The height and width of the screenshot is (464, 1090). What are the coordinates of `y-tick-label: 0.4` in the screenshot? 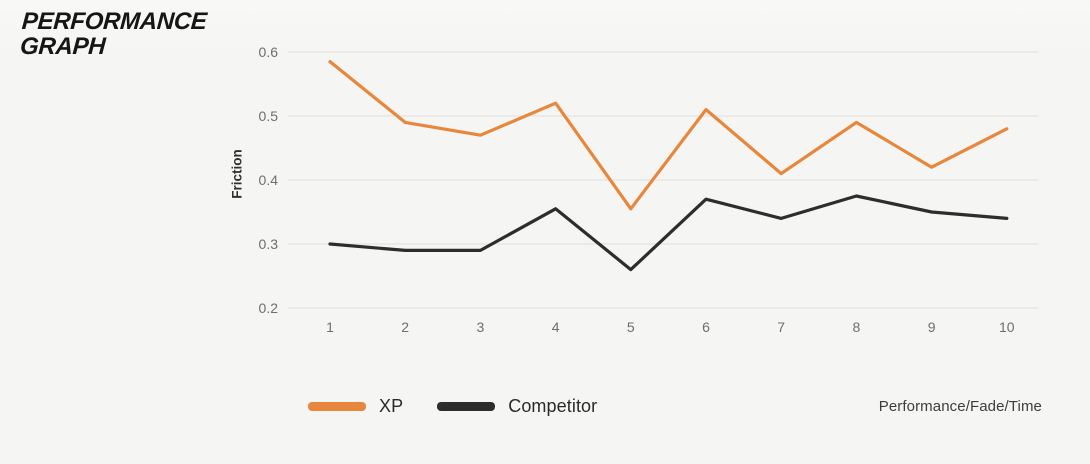 It's located at (269, 180).